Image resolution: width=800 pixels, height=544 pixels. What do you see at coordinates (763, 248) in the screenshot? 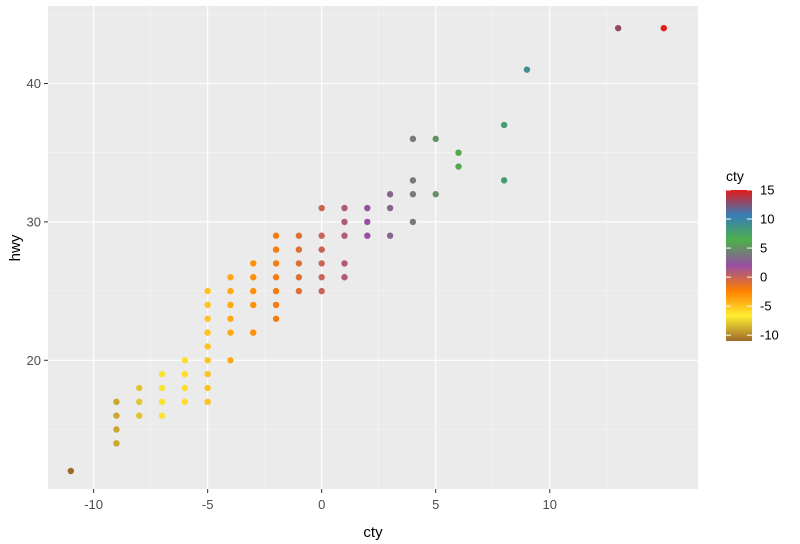
I see `legend-tick-label: 5` at bounding box center [763, 248].